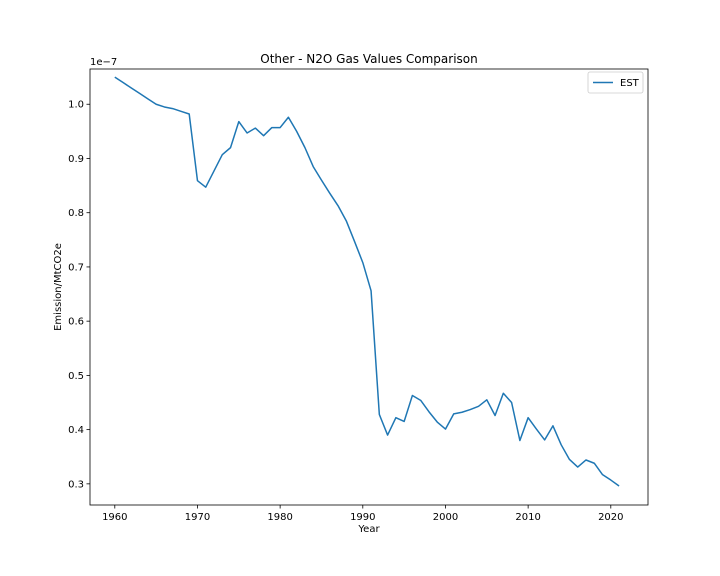  What do you see at coordinates (279, 517) in the screenshot?
I see `x-tick-label-1980: 1980` at bounding box center [279, 517].